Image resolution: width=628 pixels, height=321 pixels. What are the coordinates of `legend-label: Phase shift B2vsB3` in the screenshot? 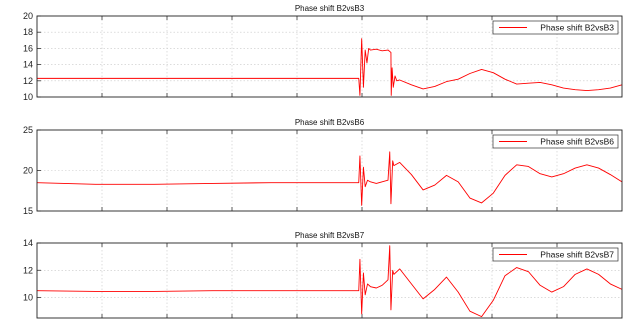 It's located at (577, 28).